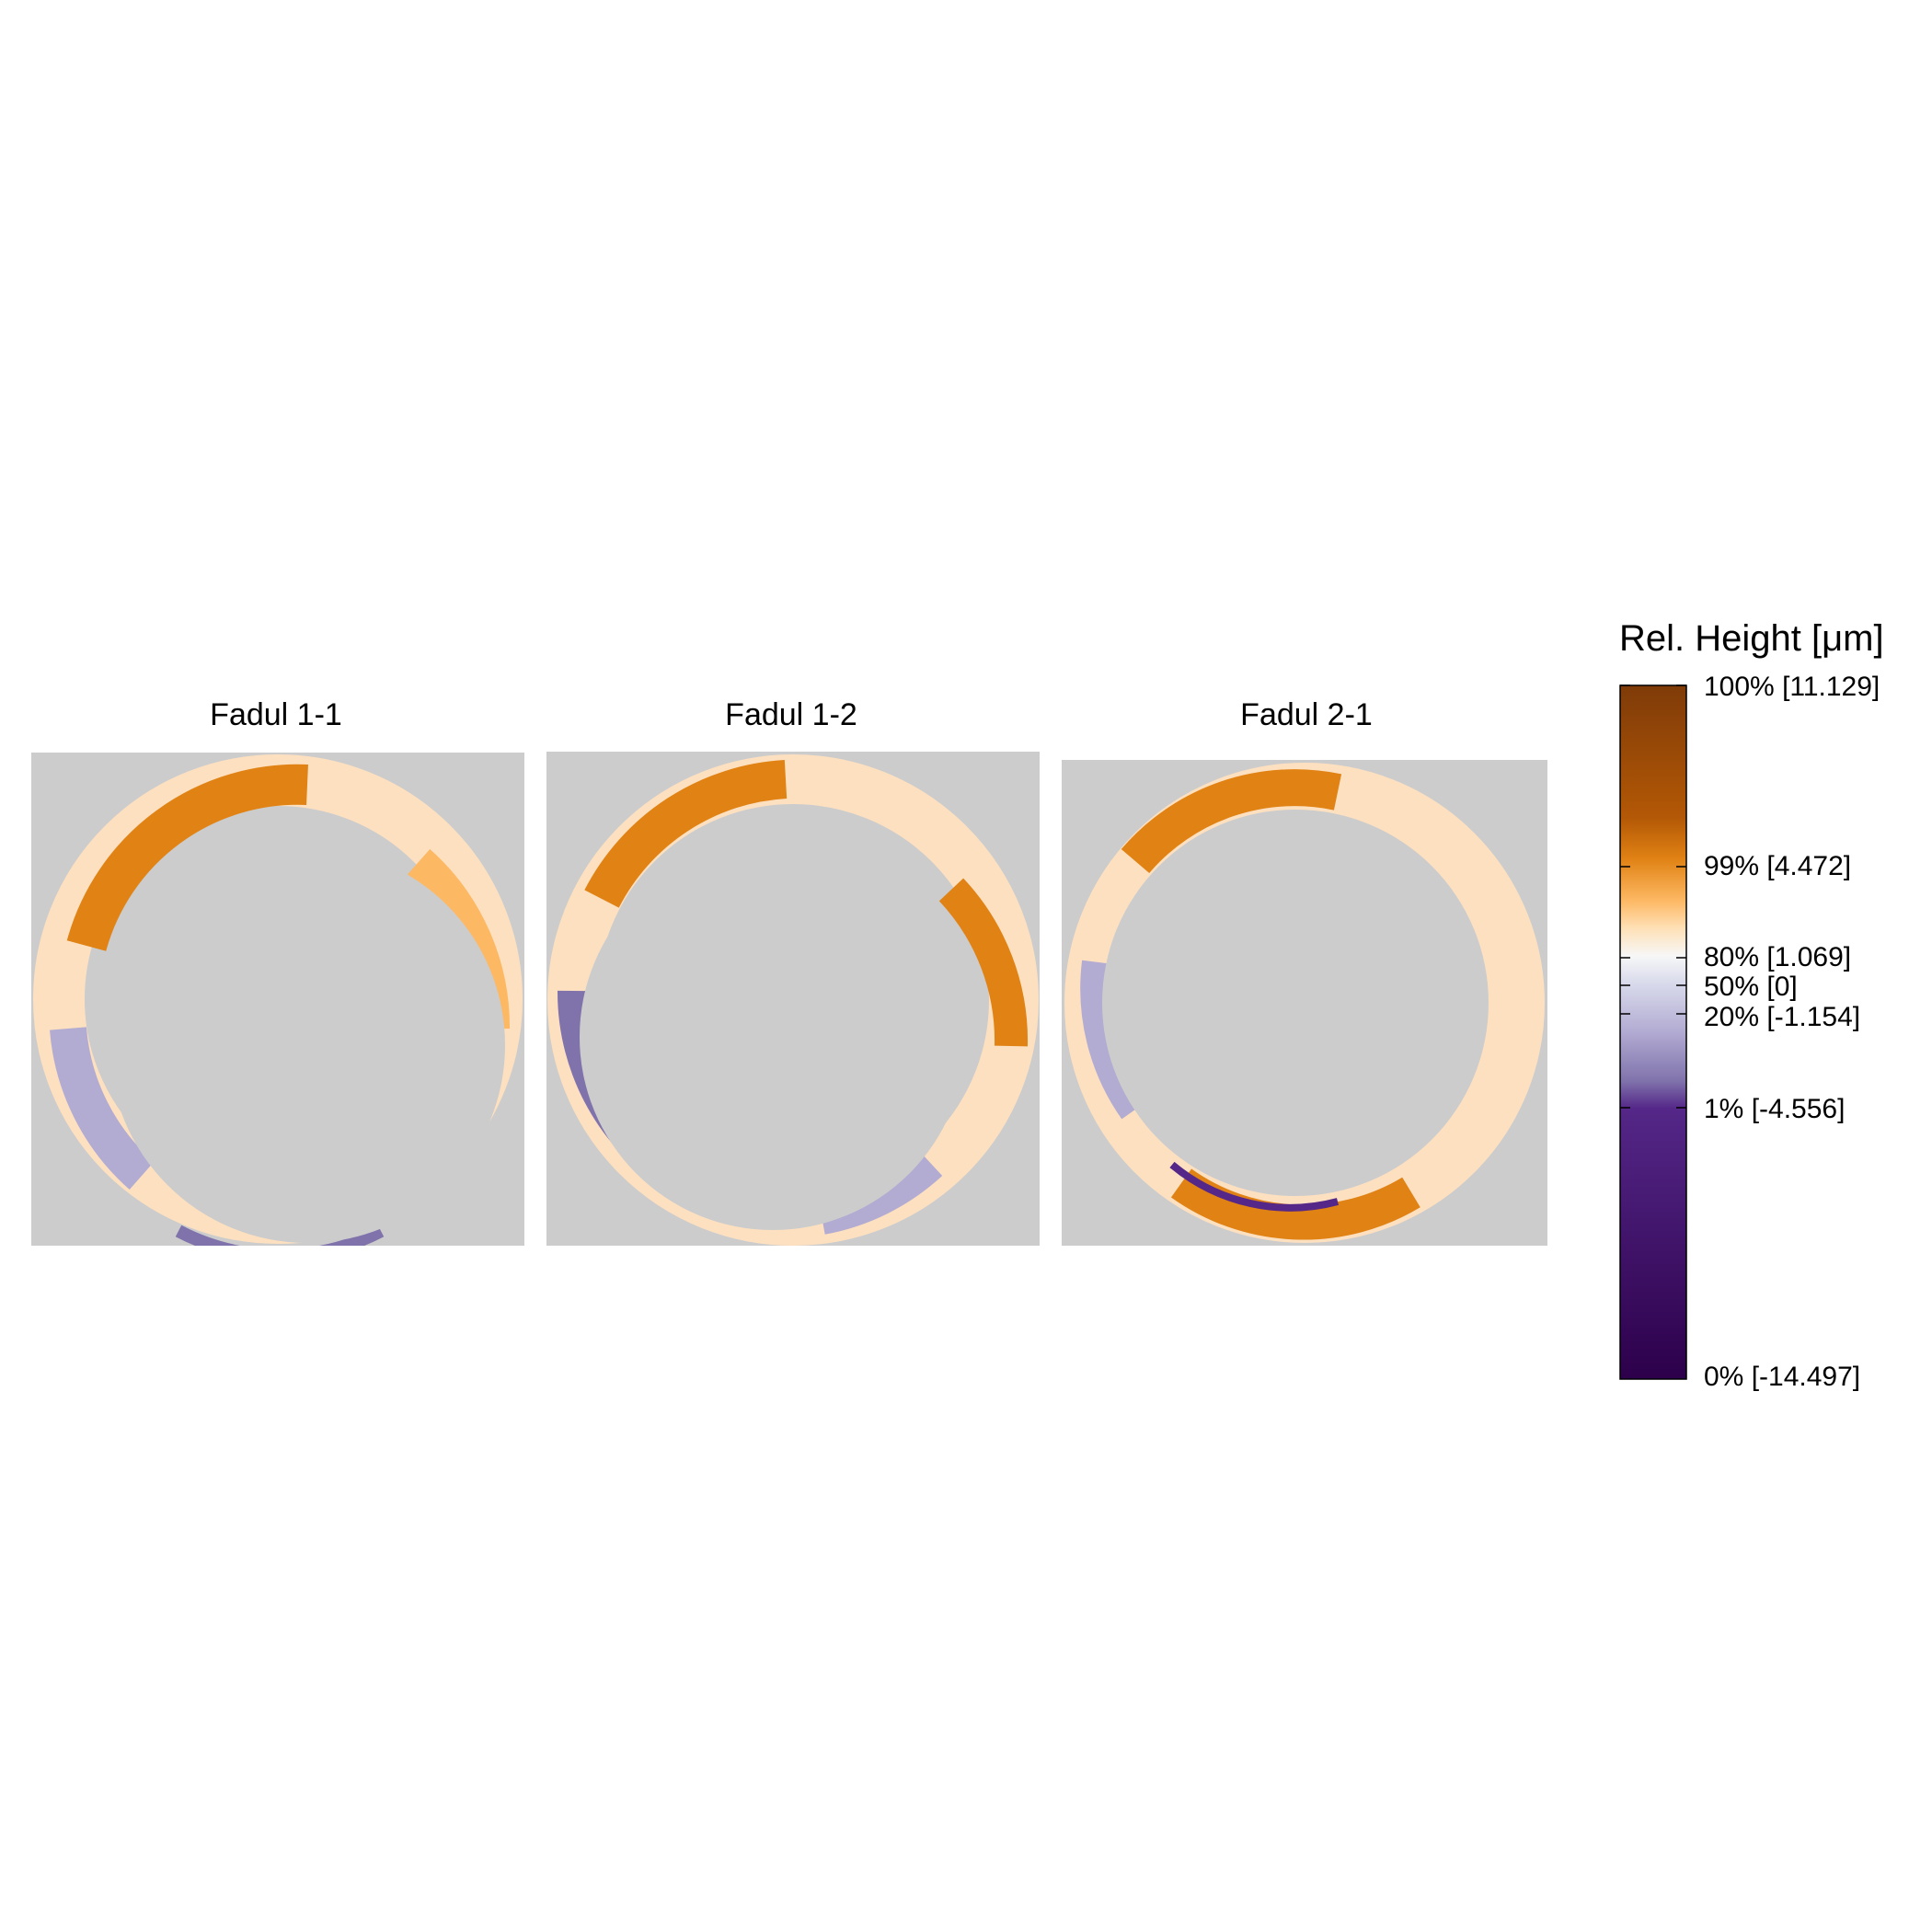 Image resolution: width=1932 pixels, height=1932 pixels. I want to click on legend-title: Rel. Height [μm], so click(1751, 638).